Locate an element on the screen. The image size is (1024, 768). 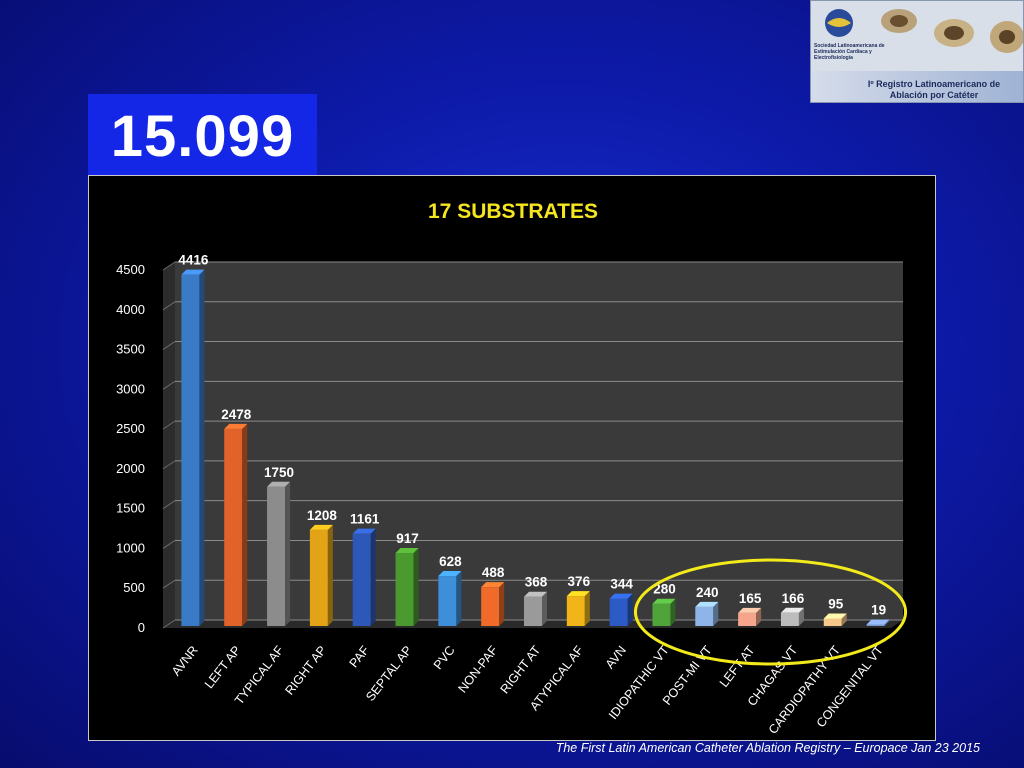
catheter-image is located at coordinates (917, 36).